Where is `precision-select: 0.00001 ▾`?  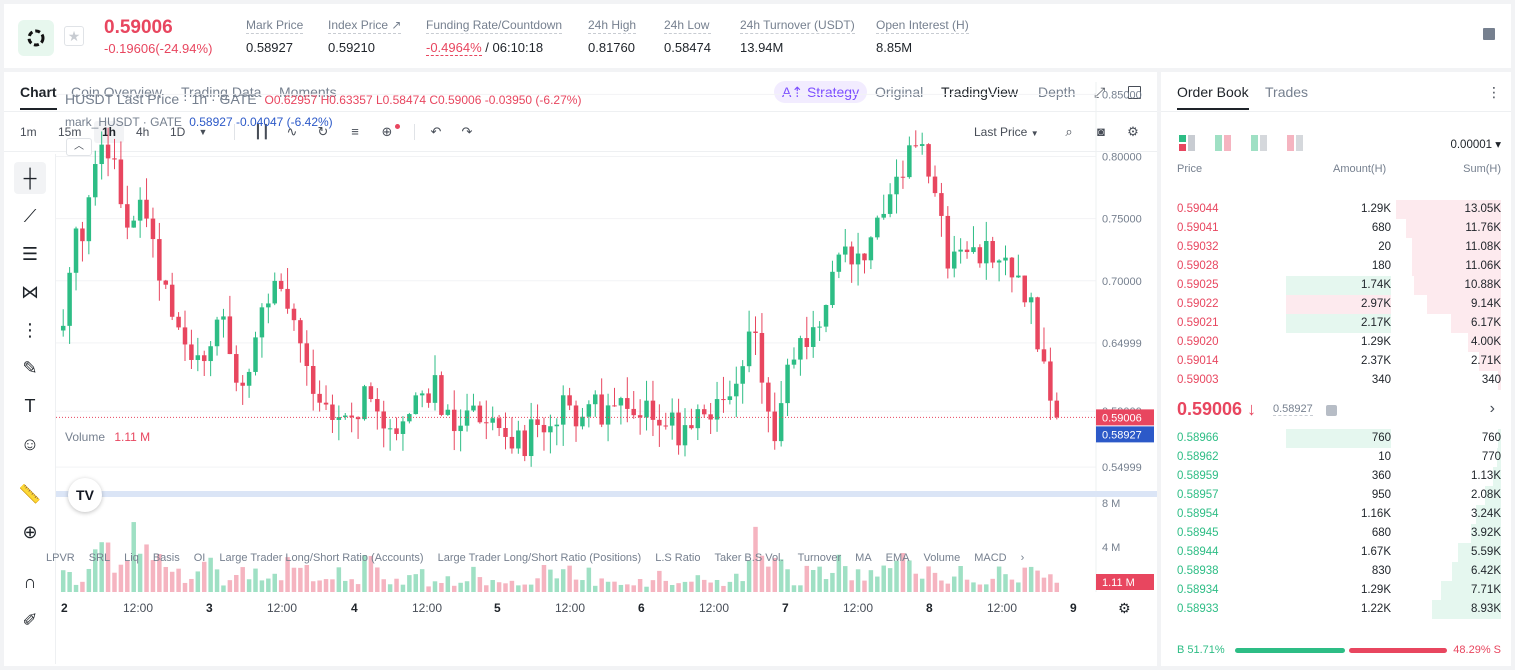
precision-select: 0.00001 ▾ is located at coordinates (1475, 145).